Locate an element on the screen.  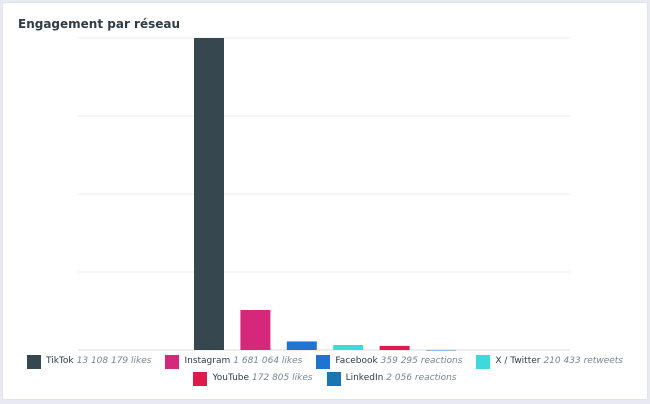
legend-item: TikTok 13 108 179 likes is located at coordinates (89, 361).